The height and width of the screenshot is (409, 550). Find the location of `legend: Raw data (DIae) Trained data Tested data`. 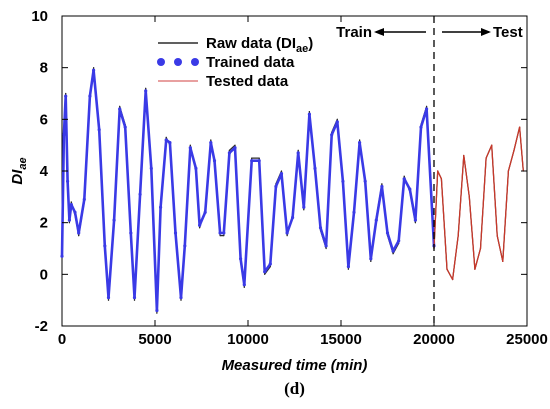

legend: Raw data (DIae) Trained data Tested data is located at coordinates (235, 62).